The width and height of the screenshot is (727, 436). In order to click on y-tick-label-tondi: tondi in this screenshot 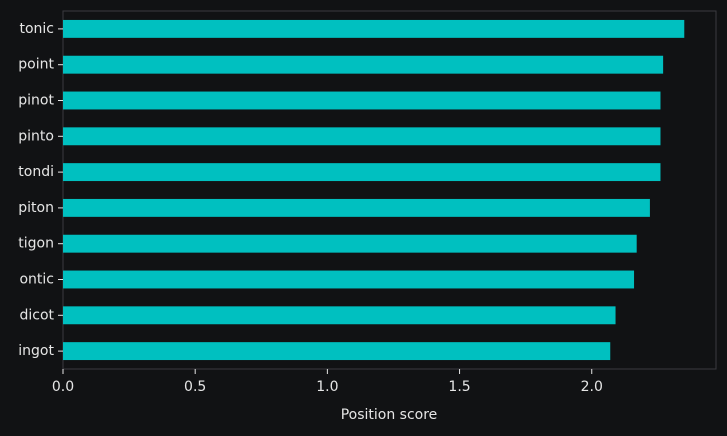, I will do `click(36, 172)`.